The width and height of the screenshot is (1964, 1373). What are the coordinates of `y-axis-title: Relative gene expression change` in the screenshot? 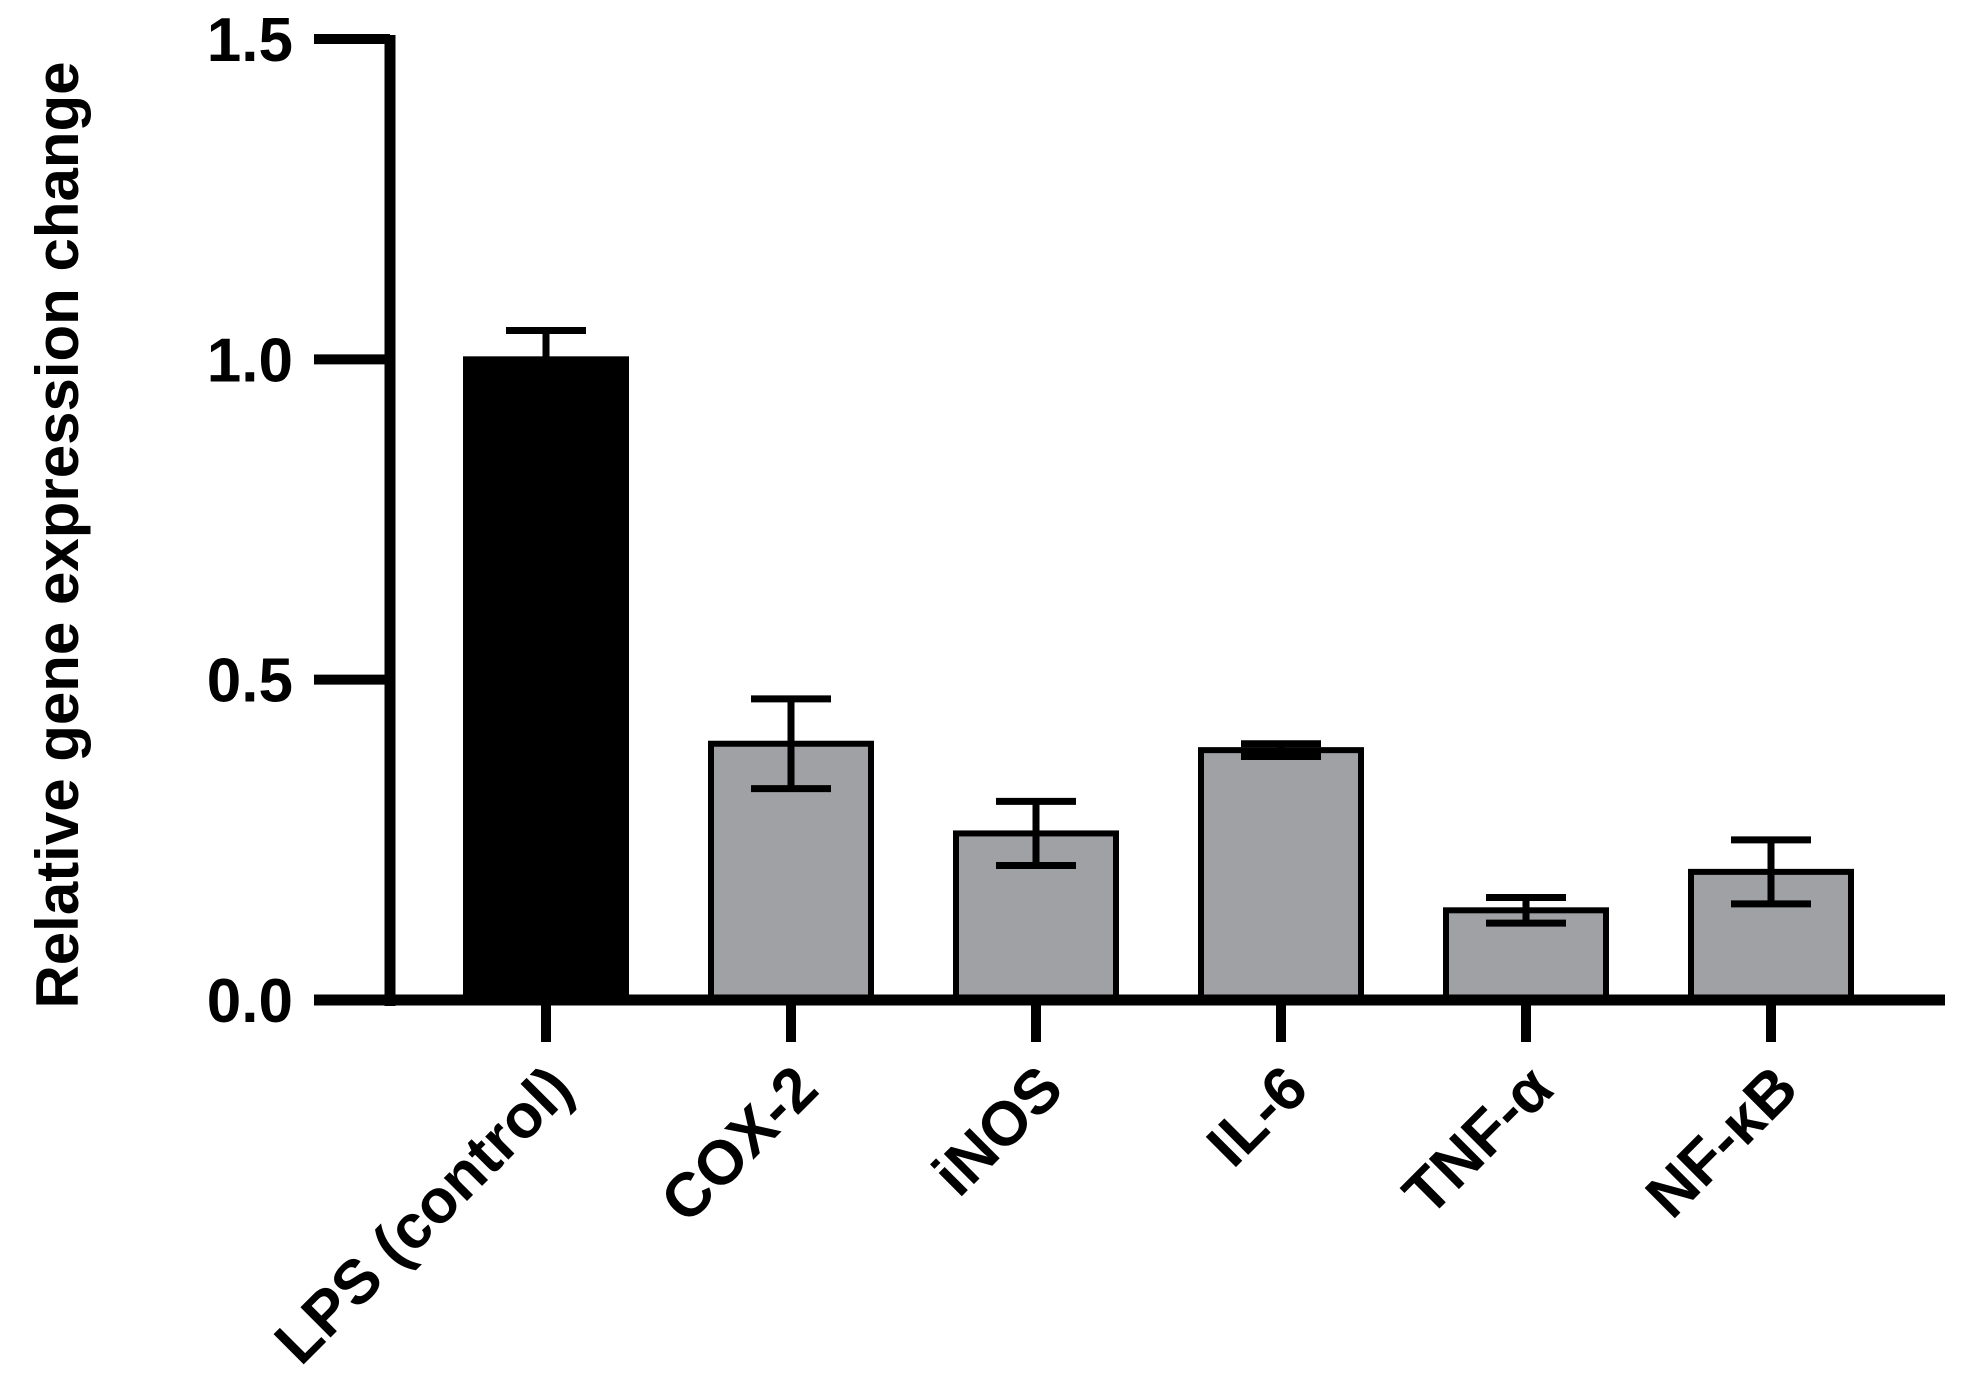 It's located at (57, 534).